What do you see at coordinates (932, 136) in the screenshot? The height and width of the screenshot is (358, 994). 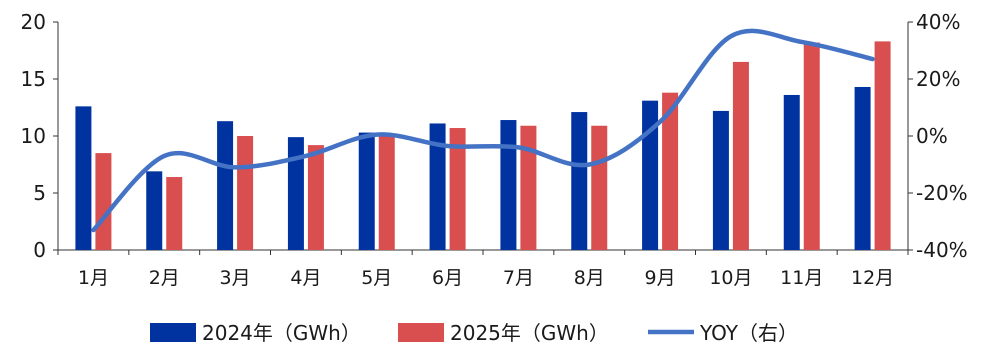 I see `y-right-tick-label: 0%` at bounding box center [932, 136].